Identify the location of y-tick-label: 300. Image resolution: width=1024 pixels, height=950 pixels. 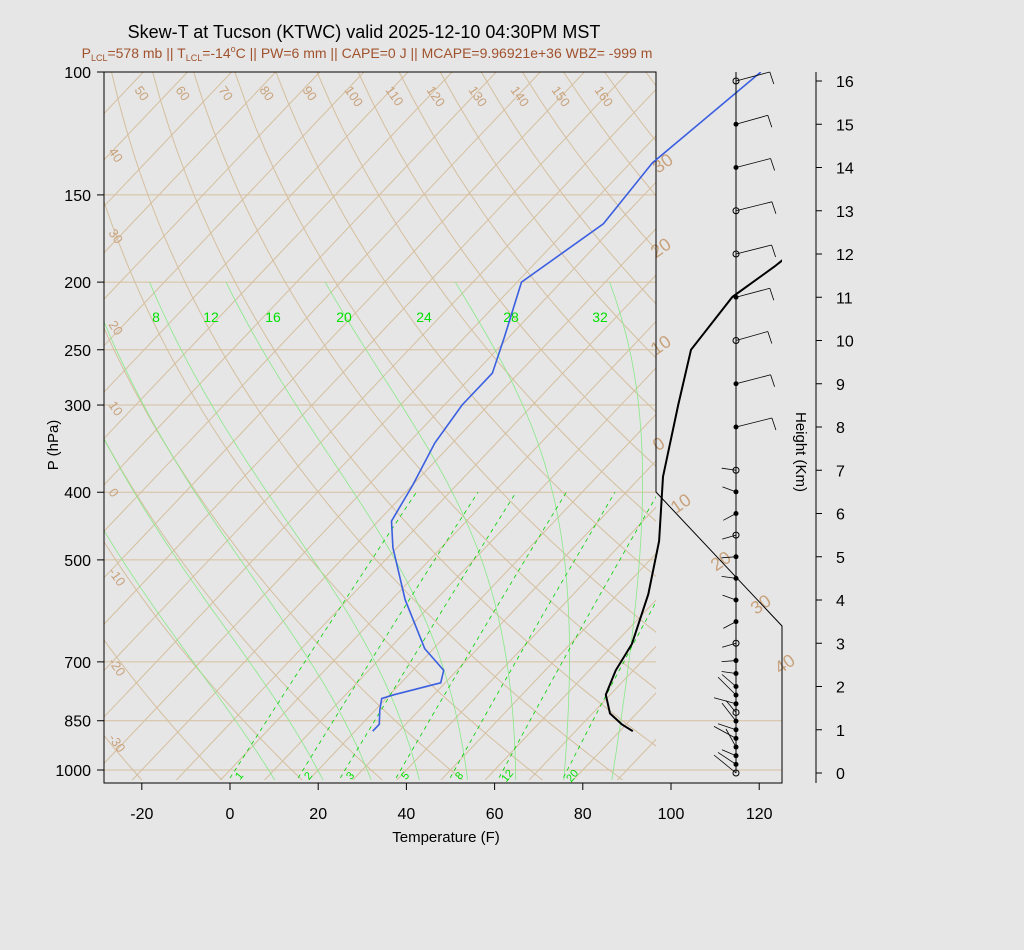
(77, 406).